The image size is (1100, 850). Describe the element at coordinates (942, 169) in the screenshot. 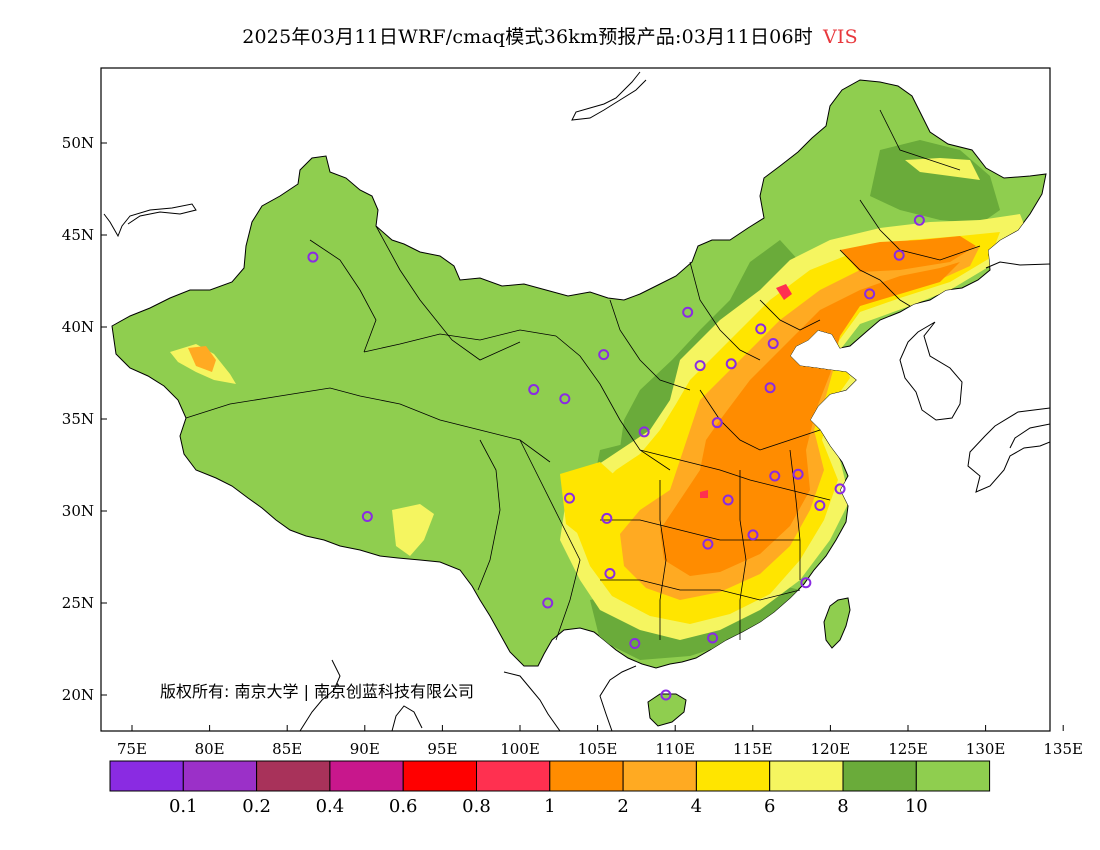

I see `vis-6-8-heilongjiang` at that location.